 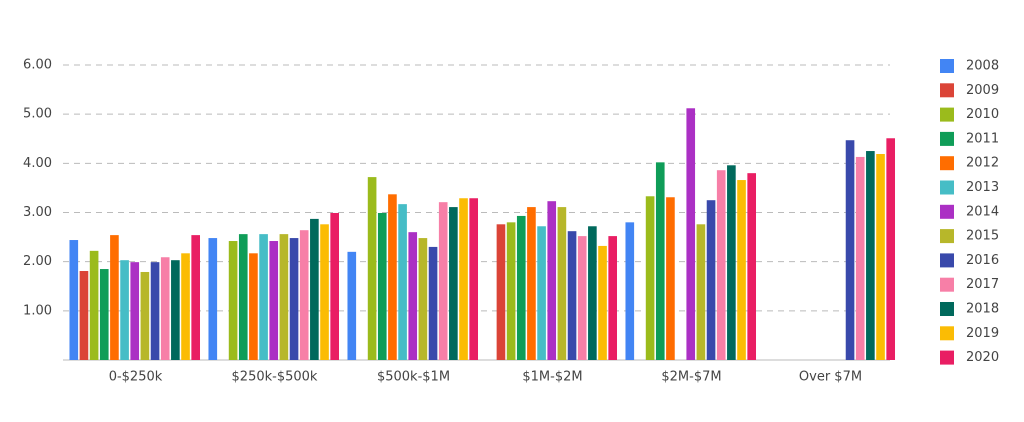 I want to click on legend-label: 2015, so click(x=982, y=236).